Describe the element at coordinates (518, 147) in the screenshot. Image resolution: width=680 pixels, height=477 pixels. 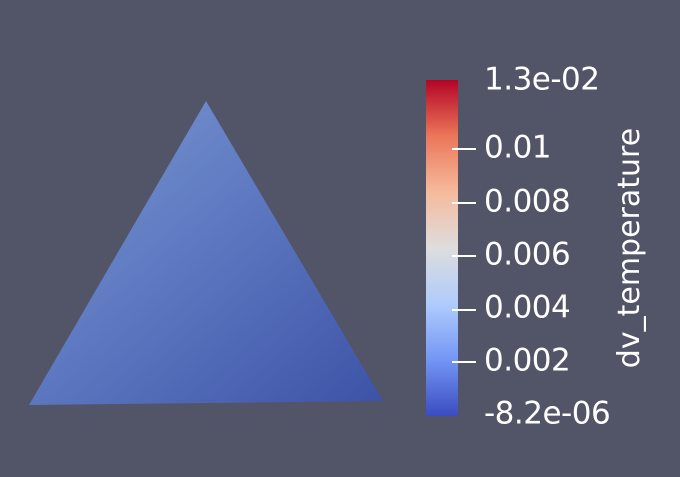
I see `colorbar-tick-label: 0.01` at that location.